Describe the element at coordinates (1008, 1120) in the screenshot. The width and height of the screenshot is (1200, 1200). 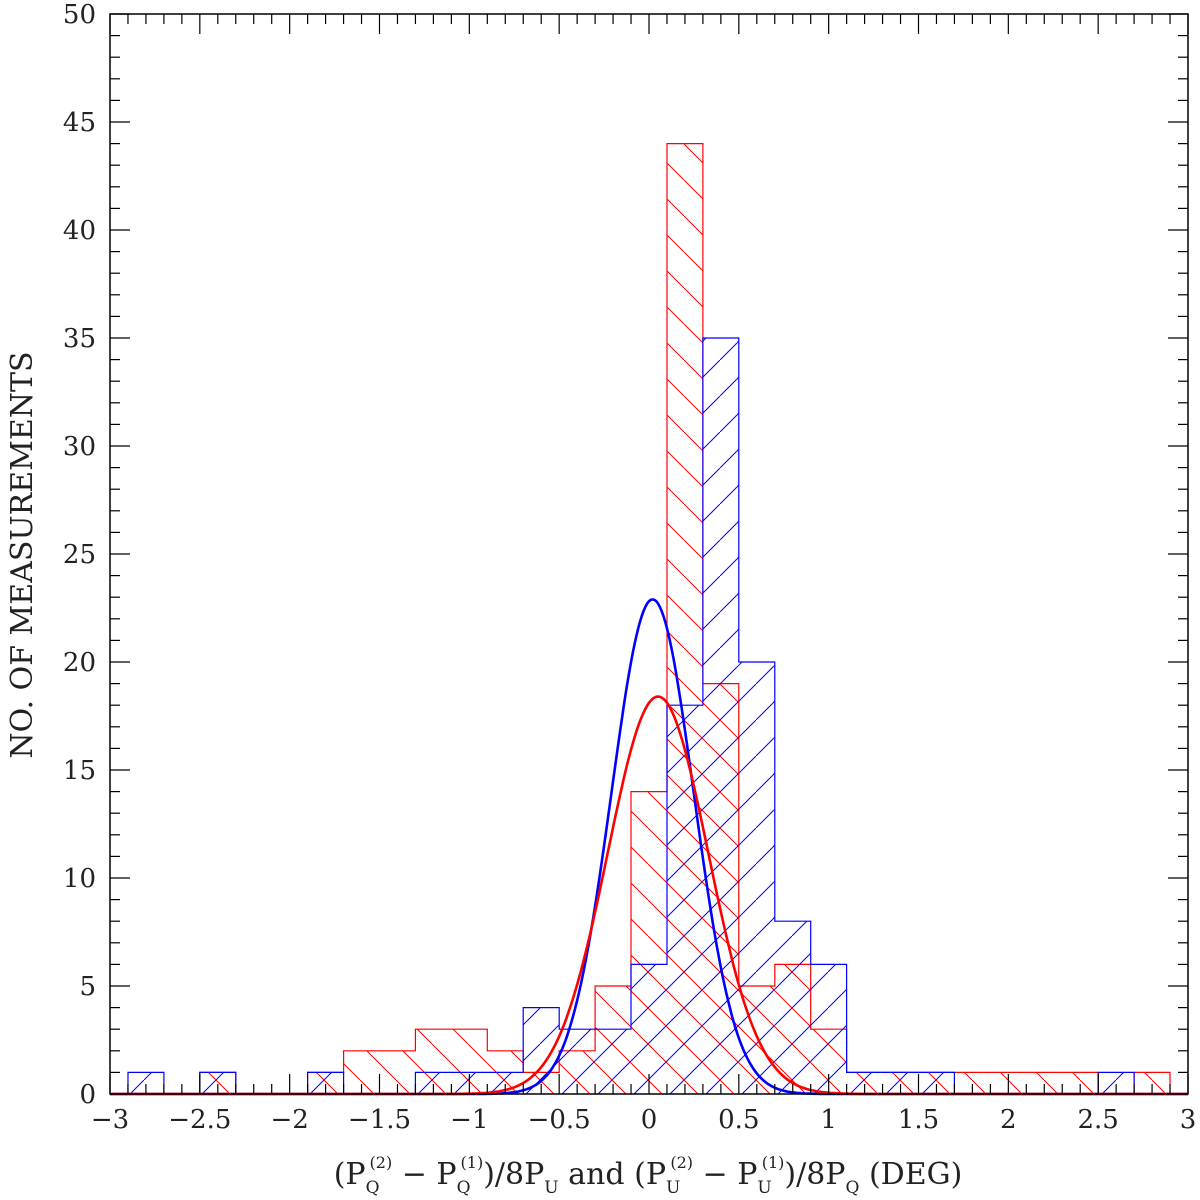
I see `x-tick-label: 2` at that location.